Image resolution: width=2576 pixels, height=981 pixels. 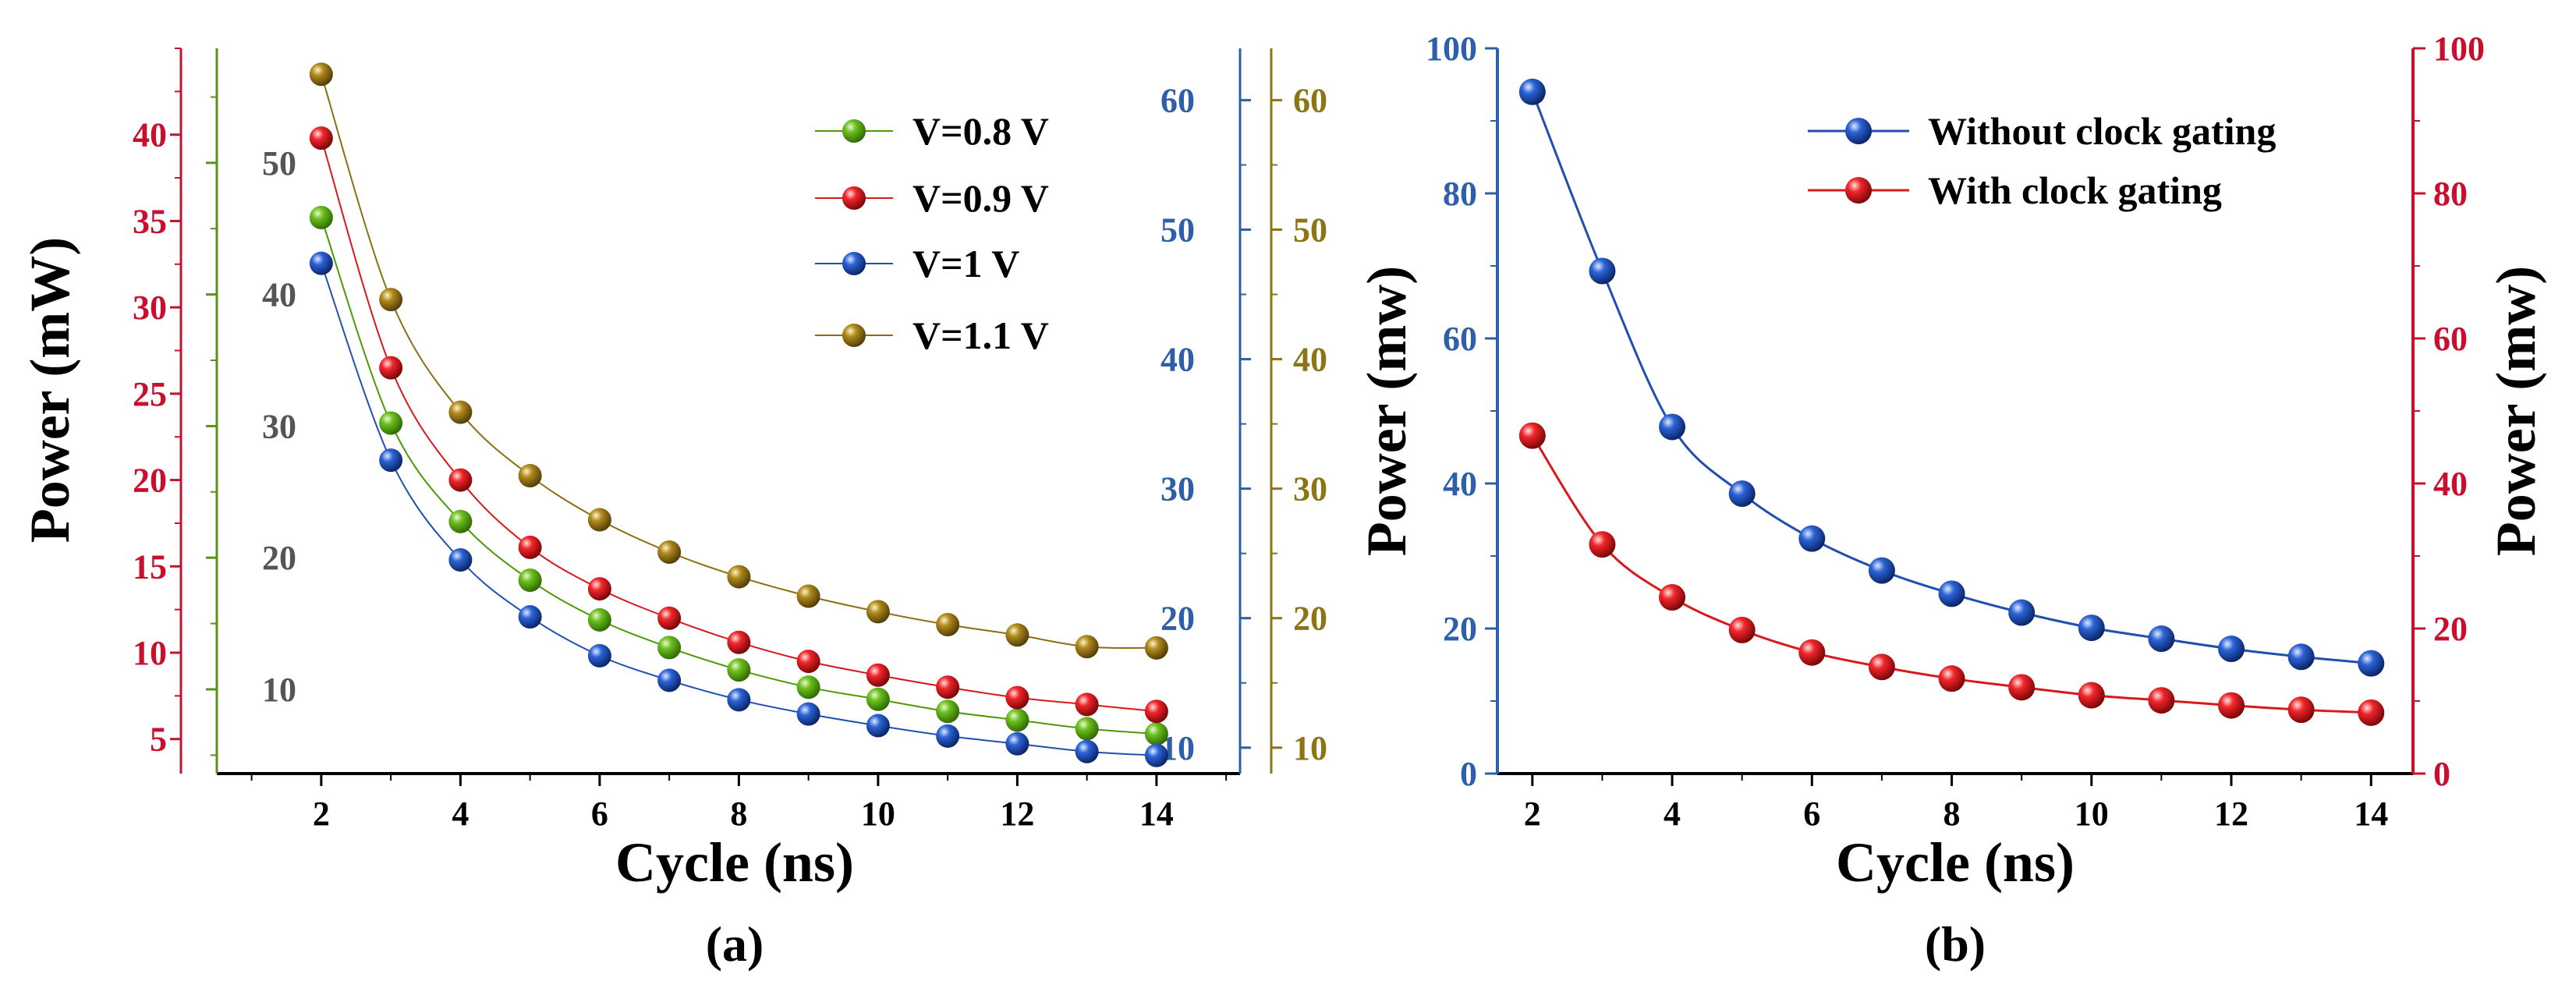 I want to click on panel-b-x-axis-title: Cycle (ns), so click(x=1955, y=862).